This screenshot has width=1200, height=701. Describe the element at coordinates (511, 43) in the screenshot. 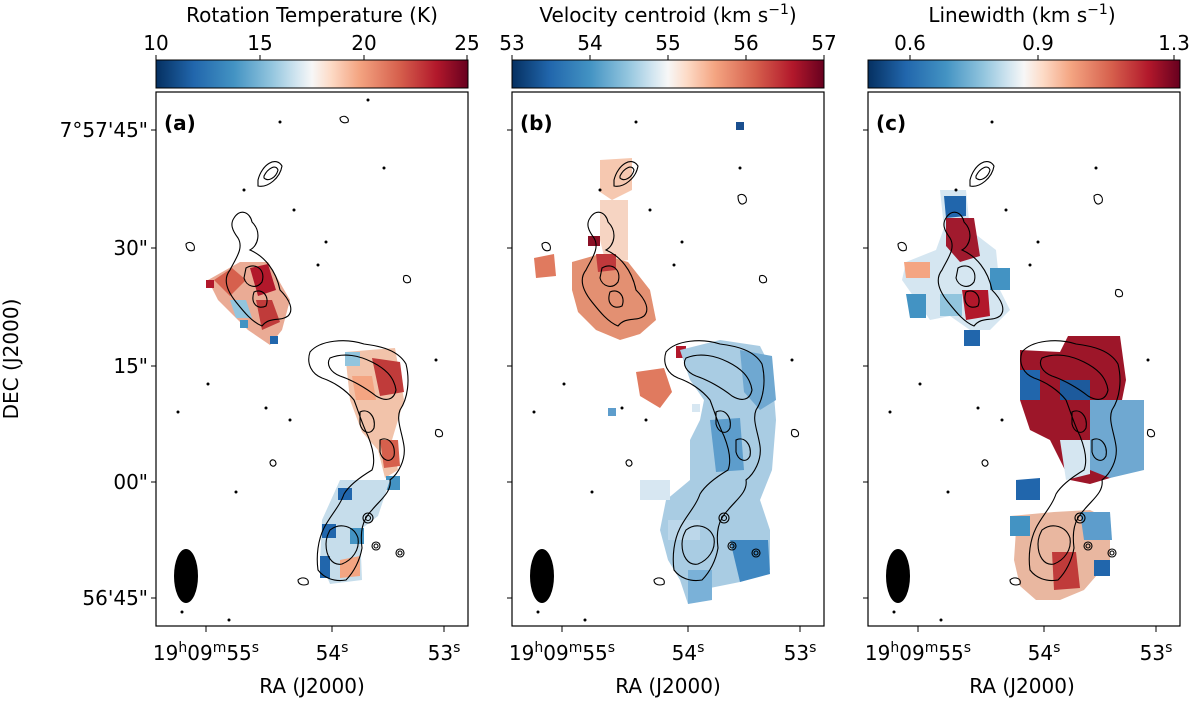

I see `colorbar-b-tick-53: 53` at that location.